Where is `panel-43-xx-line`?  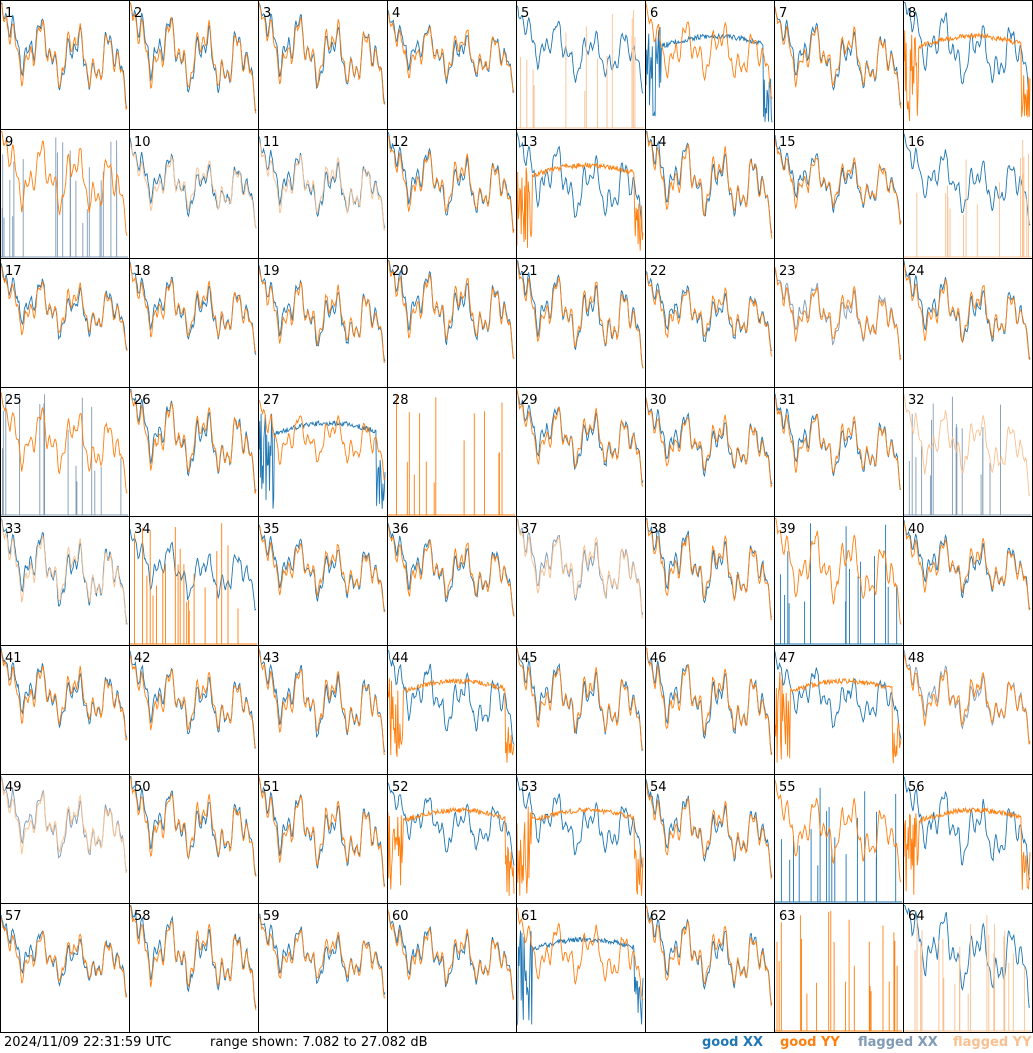 panel-43-xx-line is located at coordinates (322, 700).